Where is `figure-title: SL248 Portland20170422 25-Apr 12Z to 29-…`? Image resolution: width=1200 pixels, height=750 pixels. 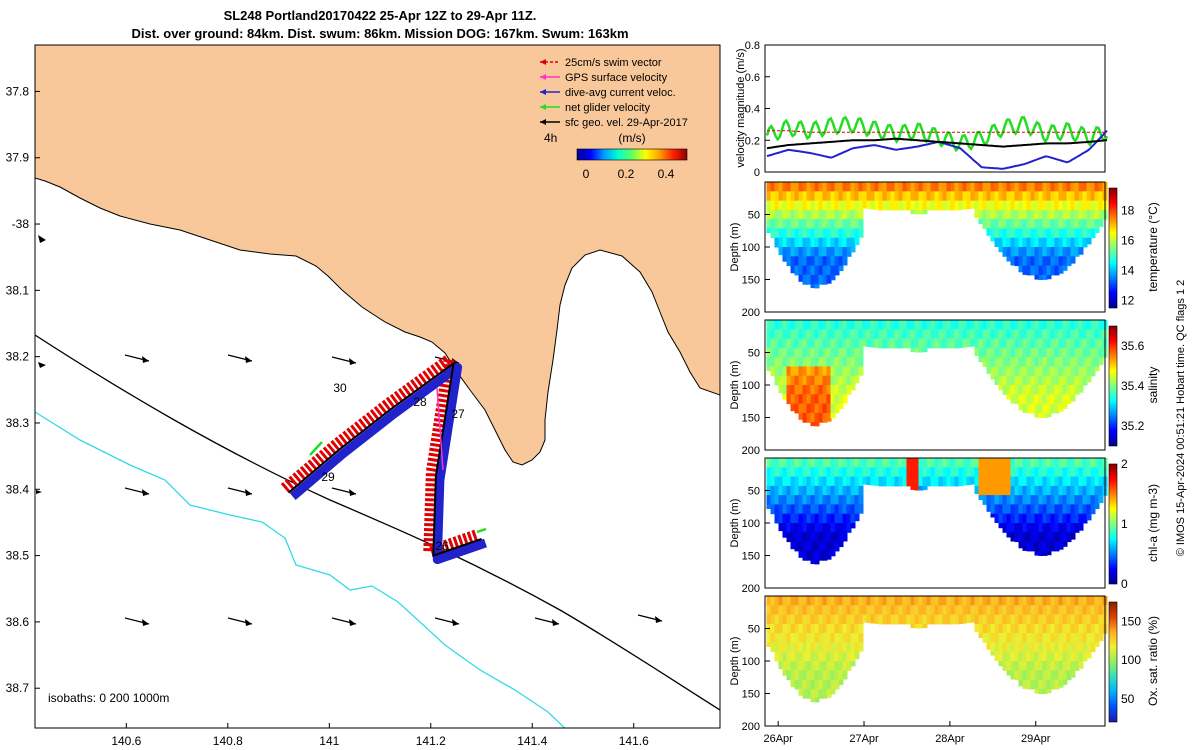 figure-title: SL248 Portland20170422 25-Apr 12Z to 29-… is located at coordinates (380, 15).